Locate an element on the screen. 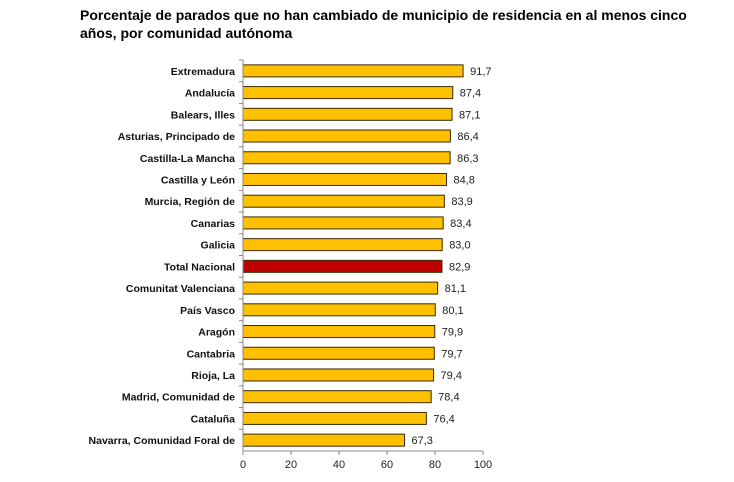 Image resolution: width=734 pixels, height=482 pixels. data-label: 83,9 is located at coordinates (461, 202).